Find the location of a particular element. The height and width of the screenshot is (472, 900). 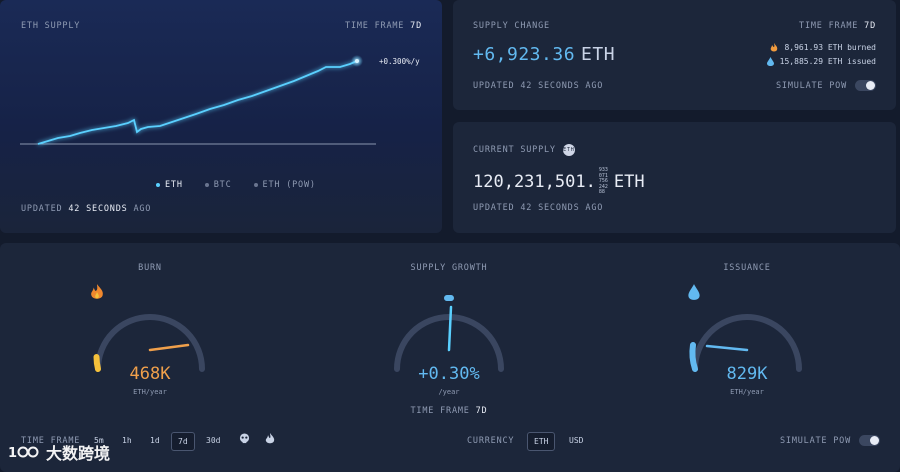

timeframe-1h: 1h is located at coordinates (127, 440).